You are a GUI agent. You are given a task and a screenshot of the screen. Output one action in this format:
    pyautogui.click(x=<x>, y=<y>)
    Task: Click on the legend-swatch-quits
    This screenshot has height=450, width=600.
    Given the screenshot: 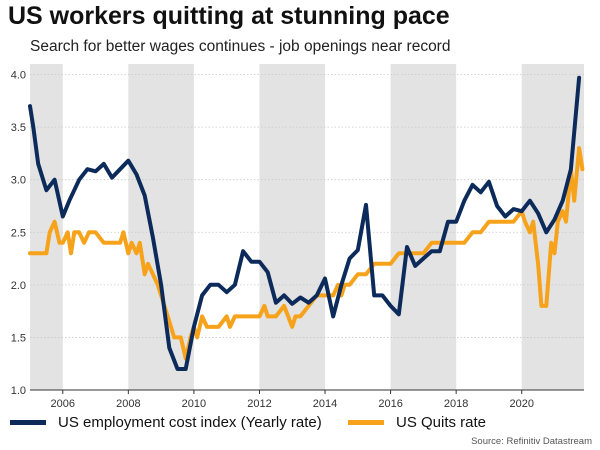 What is the action you would take?
    pyautogui.click(x=366, y=422)
    